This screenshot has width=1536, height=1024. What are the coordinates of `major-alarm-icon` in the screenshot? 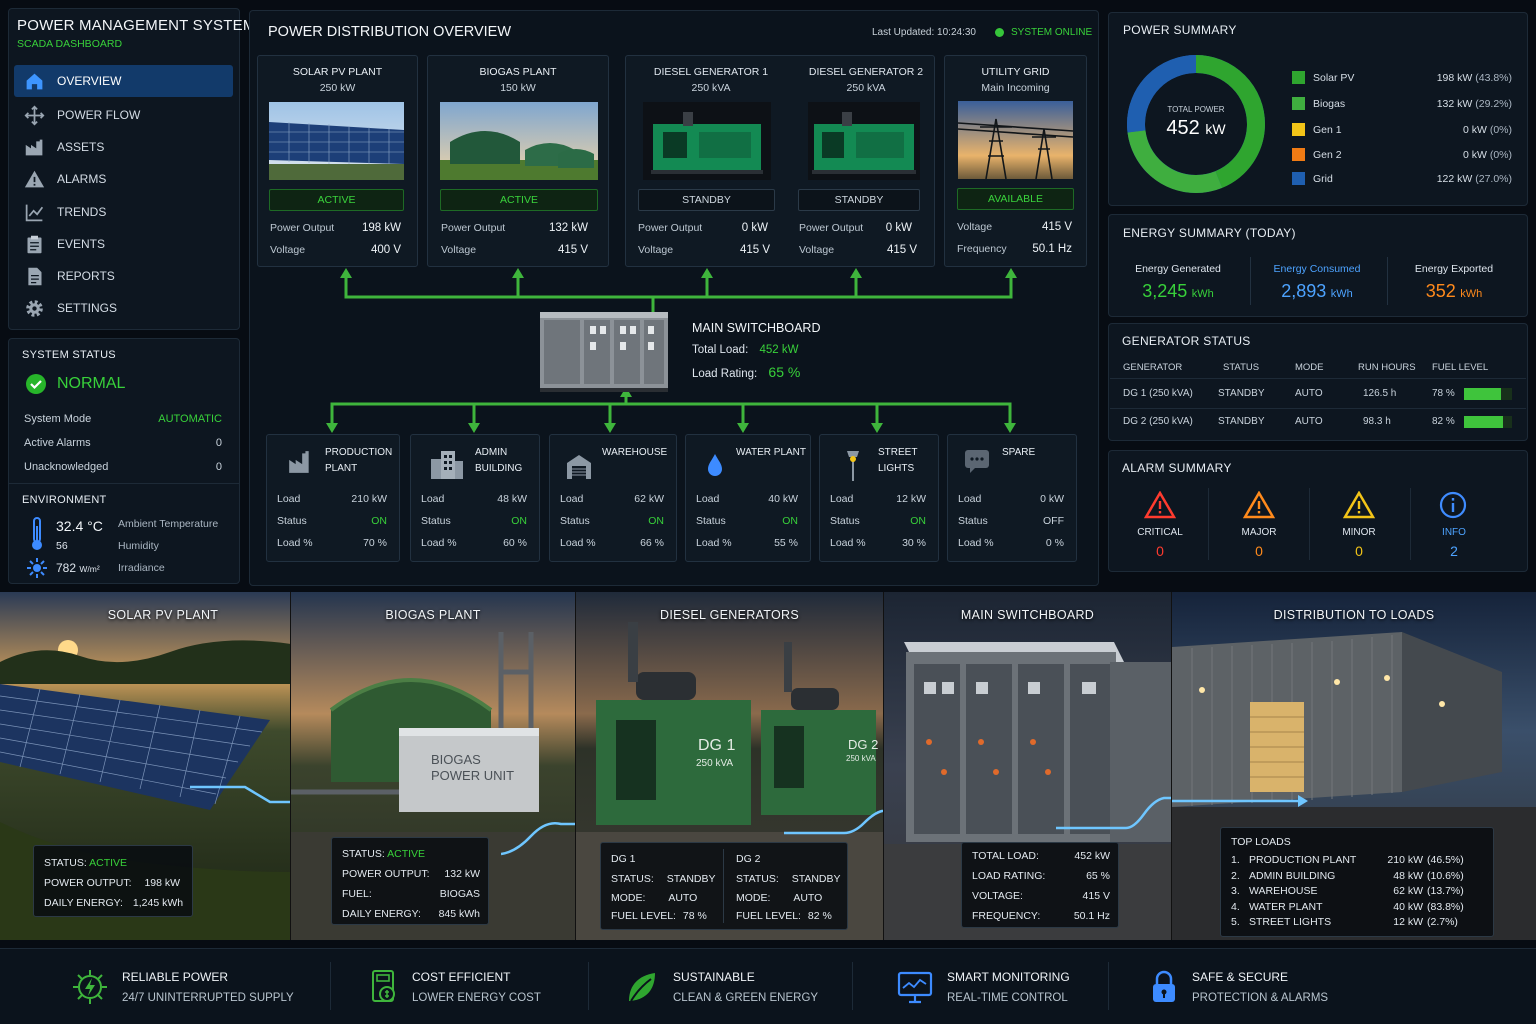 It's located at (1259, 505).